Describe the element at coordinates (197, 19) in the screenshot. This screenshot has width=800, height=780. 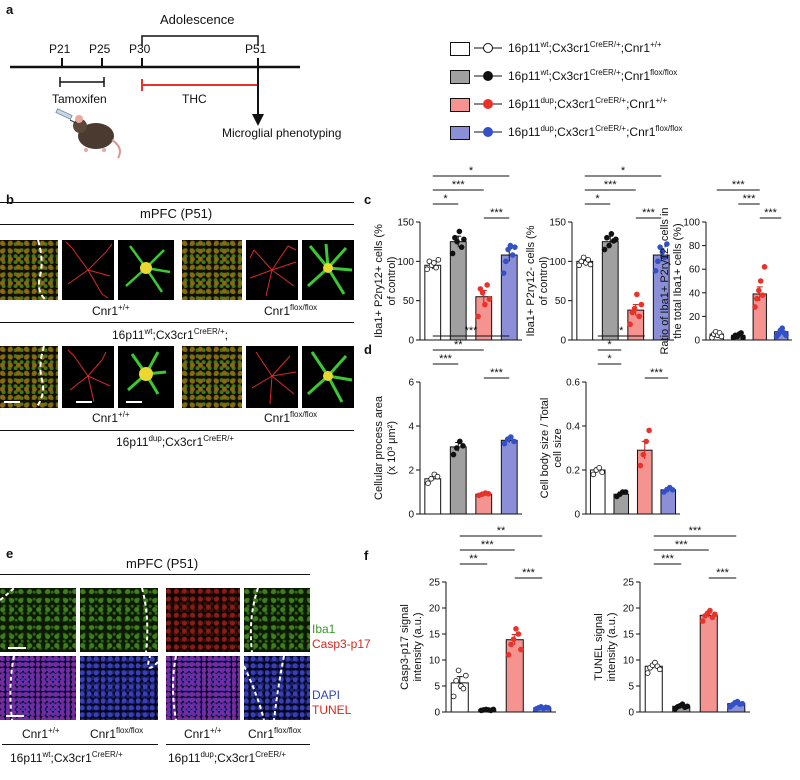
I see `adolescence-label: Adolescence` at that location.